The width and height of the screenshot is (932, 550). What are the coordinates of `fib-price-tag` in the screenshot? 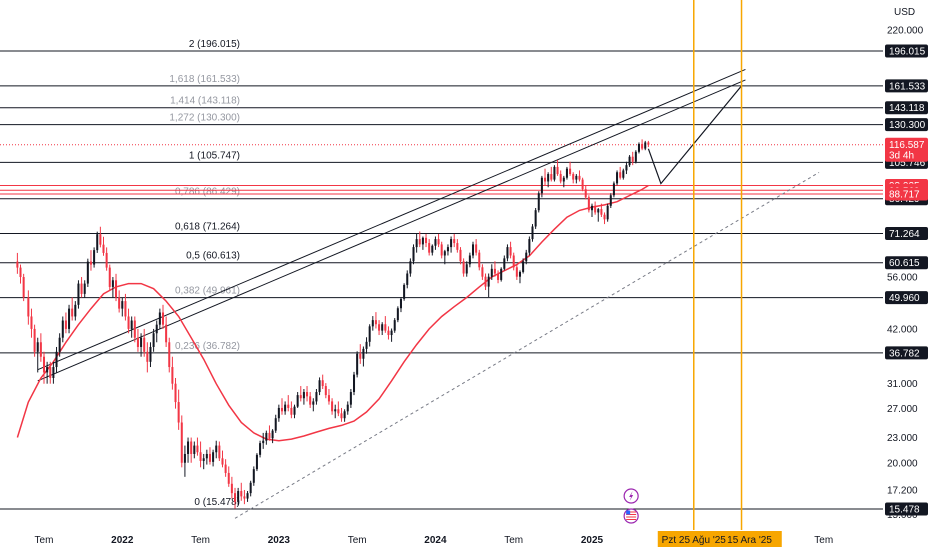 It's located at (906, 353).